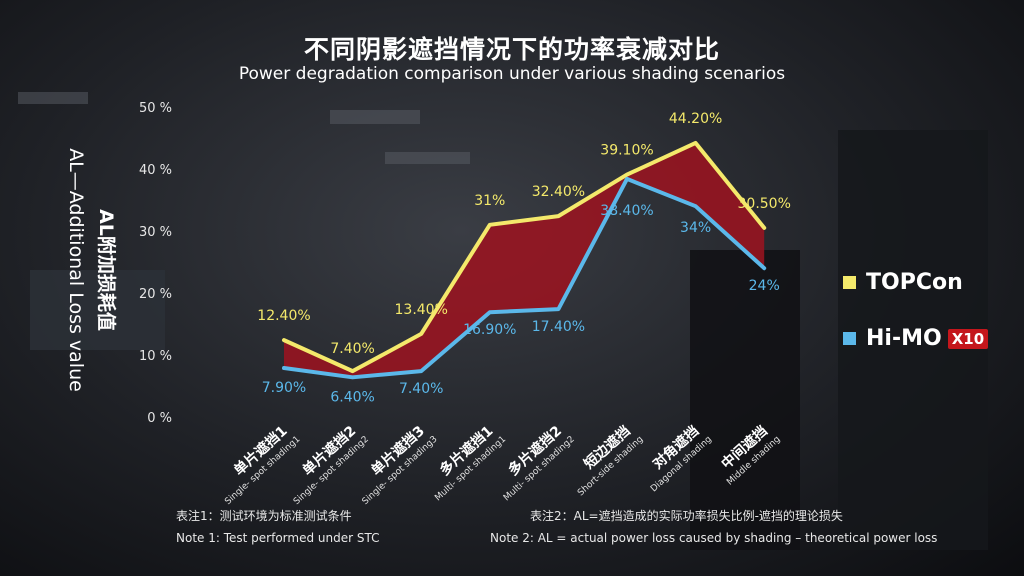 The image size is (1024, 576). Describe the element at coordinates (695, 119) in the screenshot. I see `data-label-topcon: 44.20%` at that location.